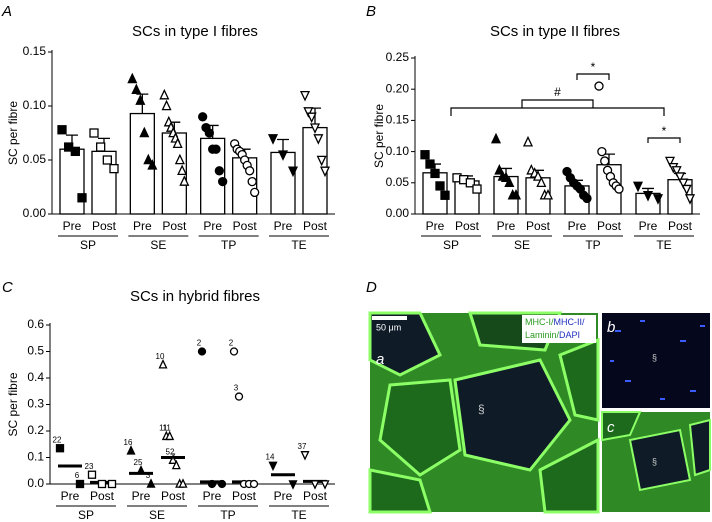 The width and height of the screenshot is (712, 522). What do you see at coordinates (611, 327) in the screenshot?
I see `subpanel-label: b` at bounding box center [611, 327].